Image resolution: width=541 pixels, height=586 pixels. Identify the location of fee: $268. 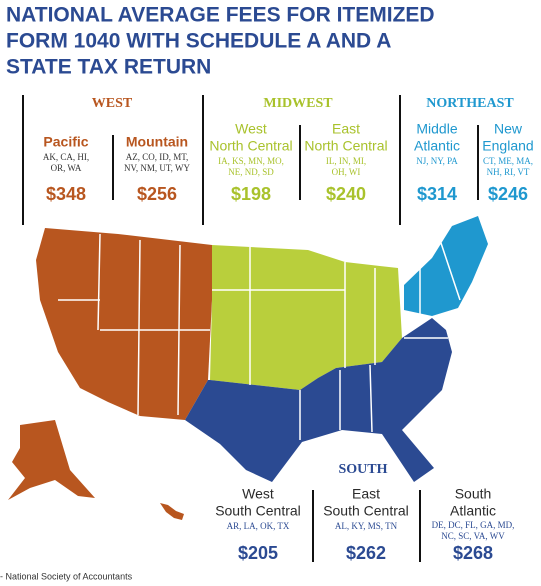
(473, 553).